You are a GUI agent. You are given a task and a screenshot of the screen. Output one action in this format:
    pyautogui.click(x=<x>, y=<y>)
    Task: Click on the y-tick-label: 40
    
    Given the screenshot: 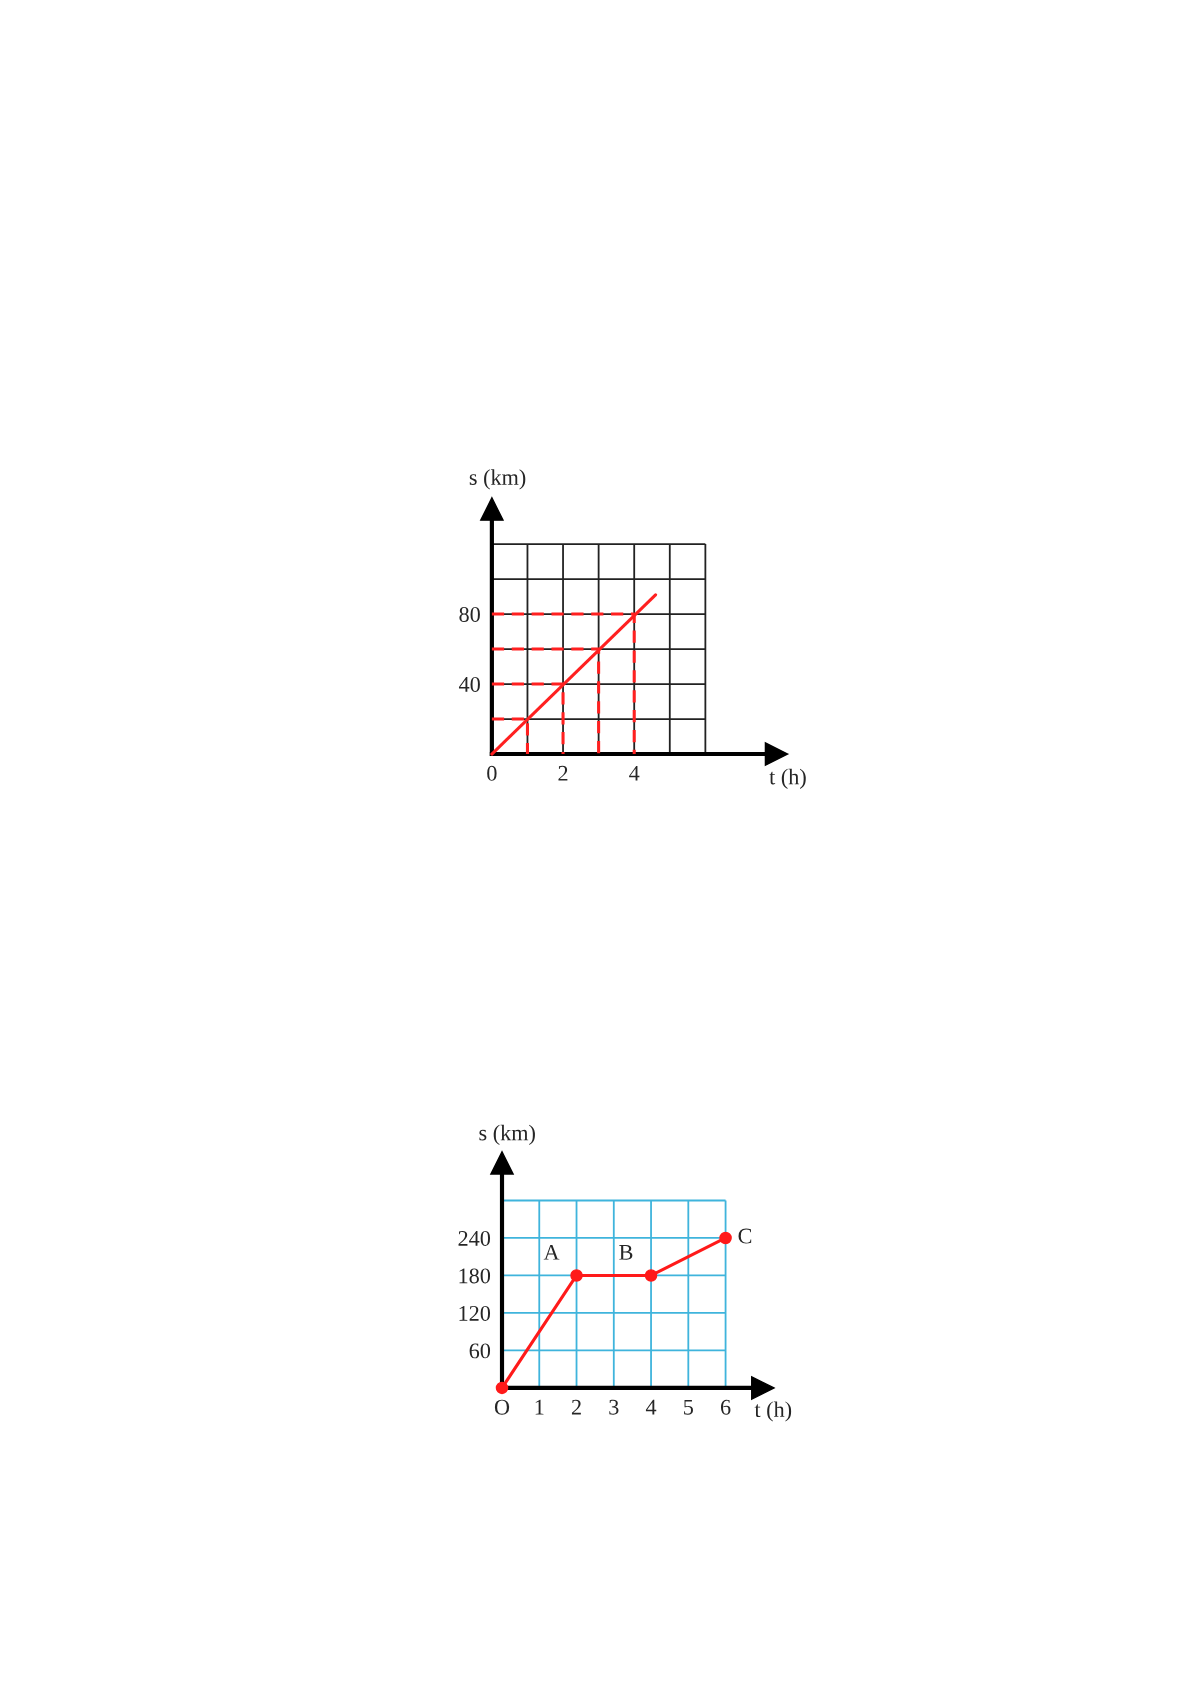 What is the action you would take?
    pyautogui.click(x=469, y=684)
    